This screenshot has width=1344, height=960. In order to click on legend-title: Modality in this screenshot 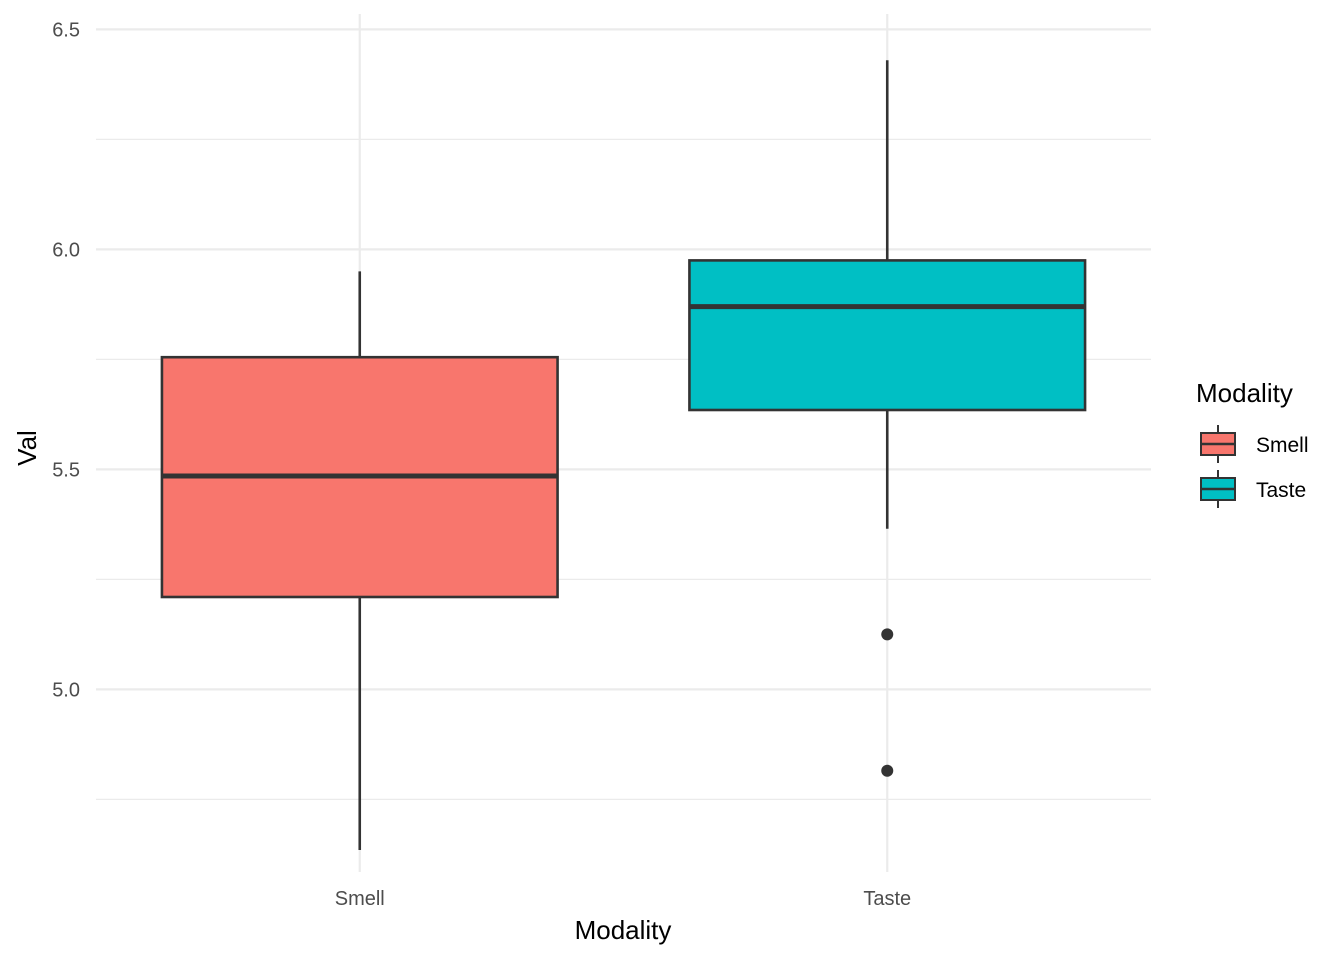, I will do `click(1244, 393)`.